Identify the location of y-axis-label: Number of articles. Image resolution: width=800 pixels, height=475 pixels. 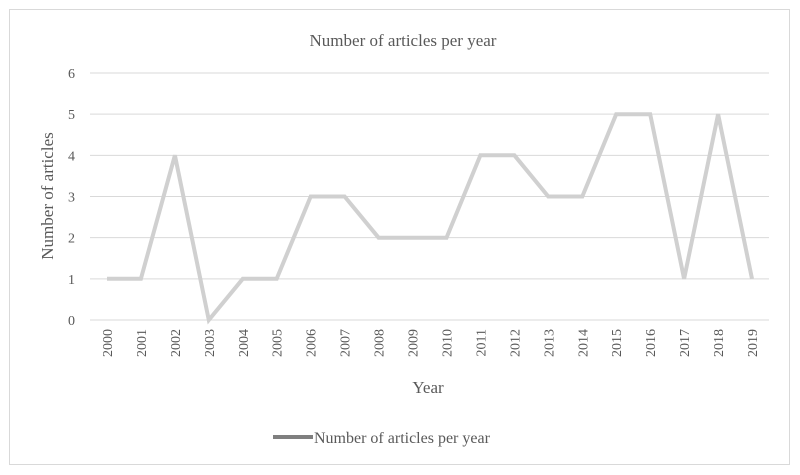
(47, 195).